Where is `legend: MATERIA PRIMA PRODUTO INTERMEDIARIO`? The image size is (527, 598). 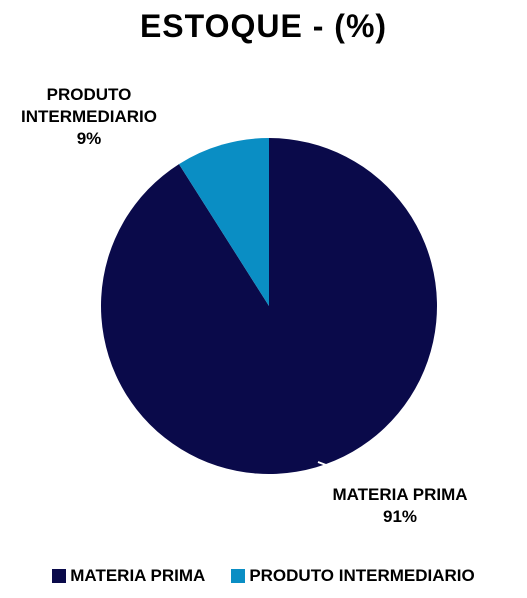 legend: MATERIA PRIMA PRODUTO INTERMEDIARIO is located at coordinates (263, 576).